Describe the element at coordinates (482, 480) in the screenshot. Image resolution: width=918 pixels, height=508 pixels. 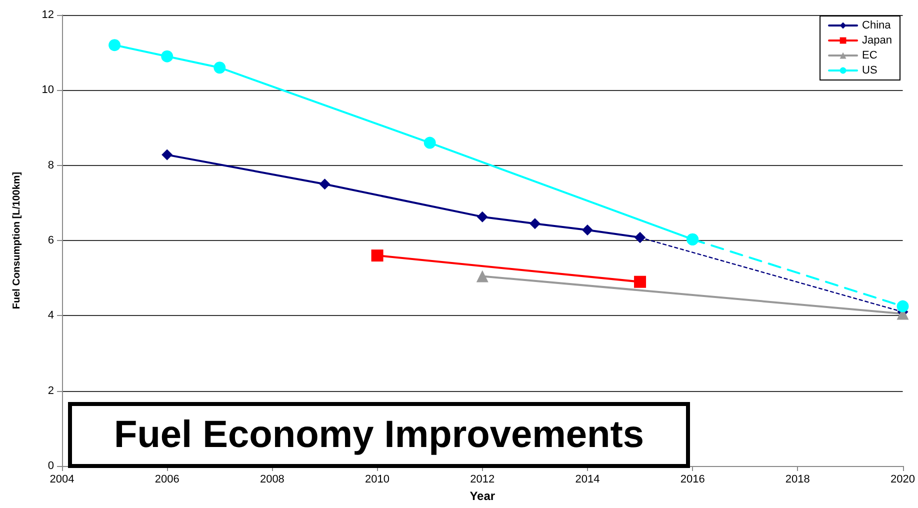
I see `x-tick-label: 2012` at that location.